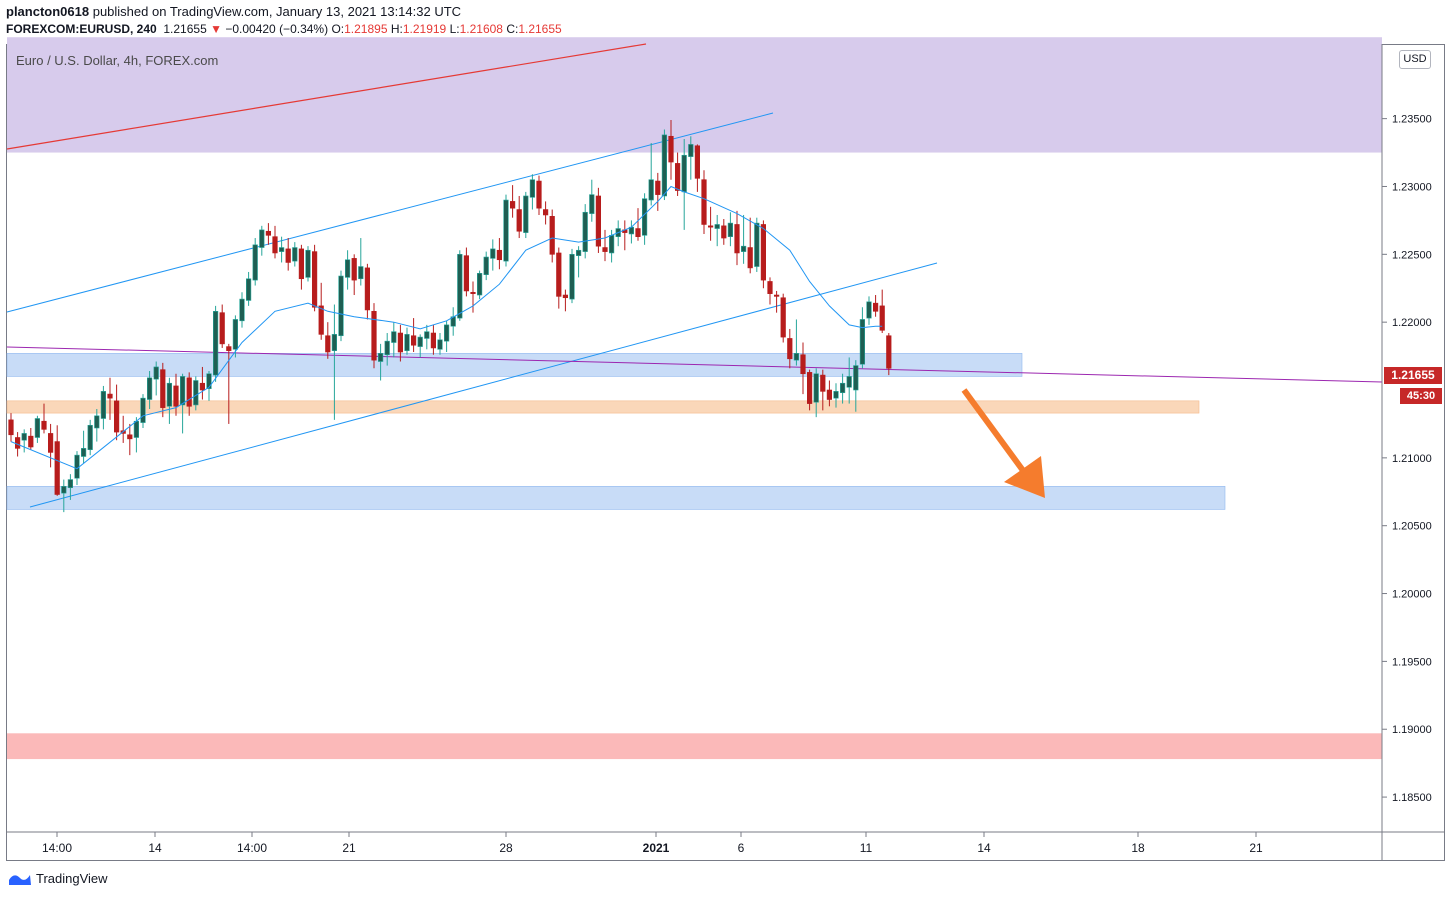 The height and width of the screenshot is (898, 1451). What do you see at coordinates (741, 848) in the screenshot?
I see `time-tick-label: 6` at bounding box center [741, 848].